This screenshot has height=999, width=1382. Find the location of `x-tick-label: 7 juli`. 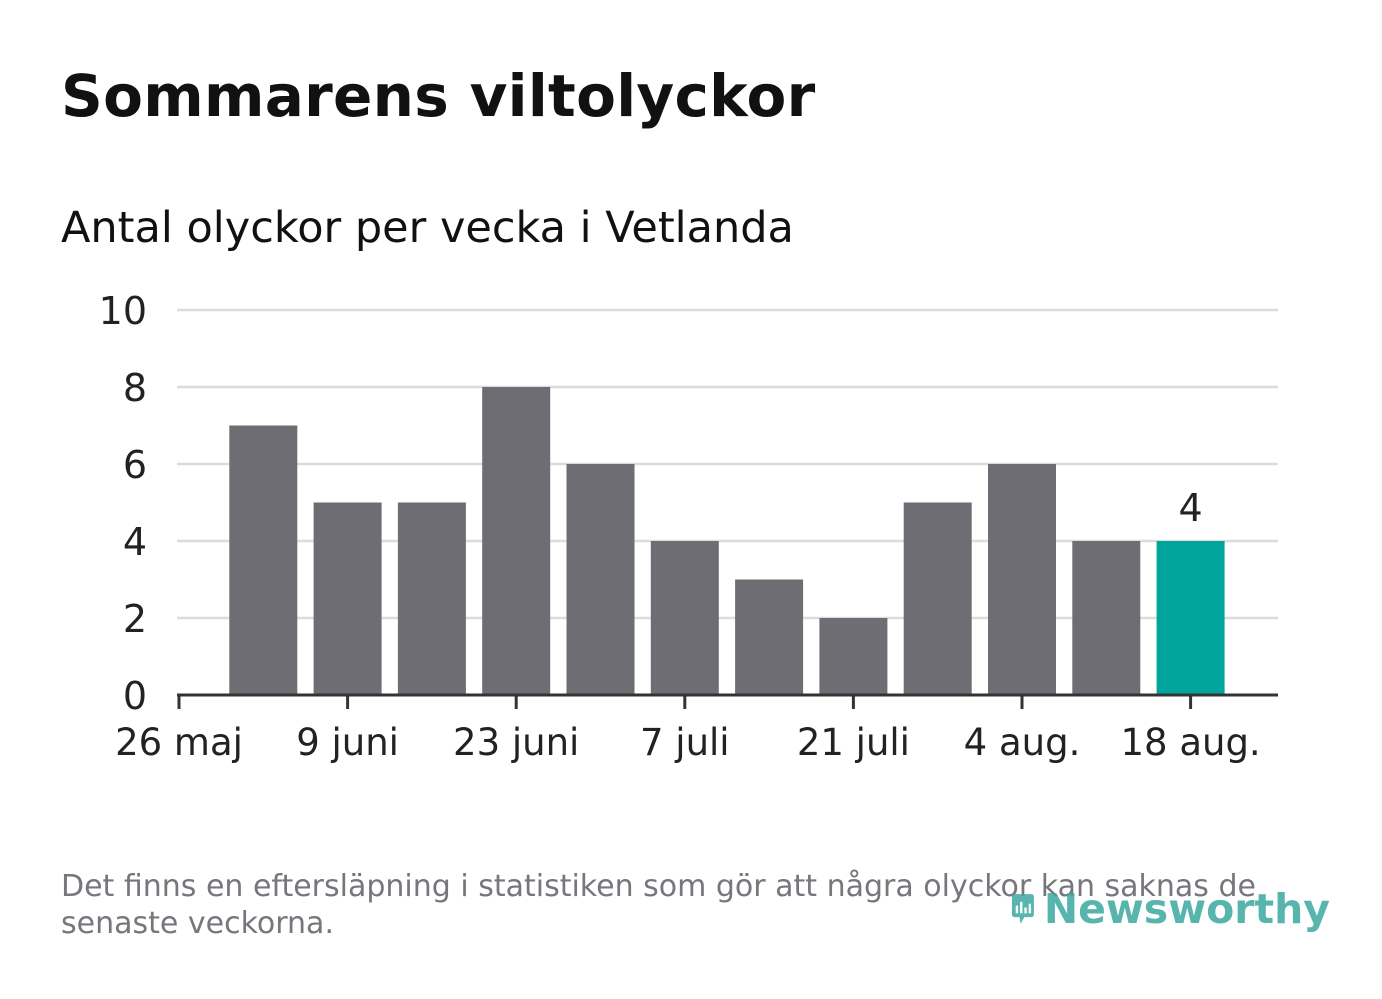

x-tick-label: 7 juli is located at coordinates (685, 742).